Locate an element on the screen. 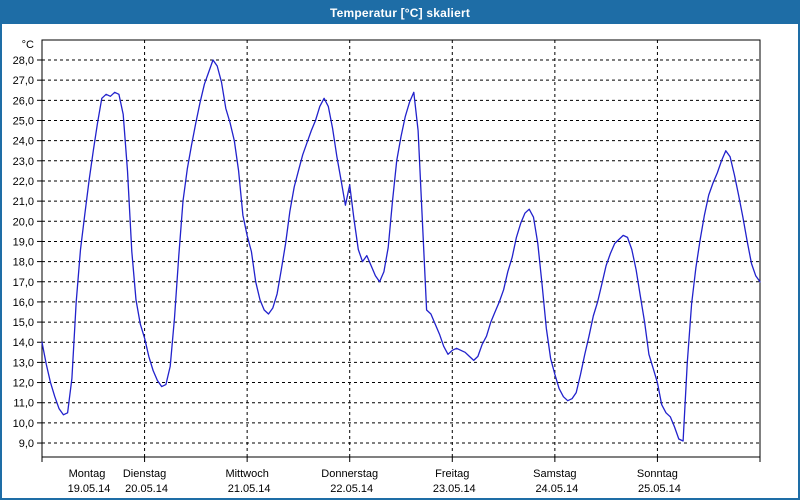 The image size is (800, 500). x-date-label: 19.05.14 is located at coordinates (89, 489).